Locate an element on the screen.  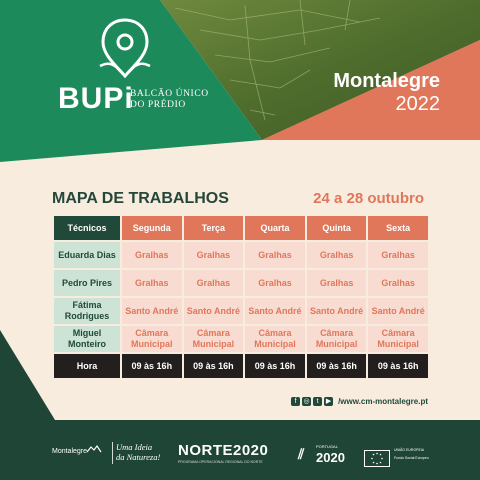
header-corner: Técnicos is located at coordinates (87, 228).